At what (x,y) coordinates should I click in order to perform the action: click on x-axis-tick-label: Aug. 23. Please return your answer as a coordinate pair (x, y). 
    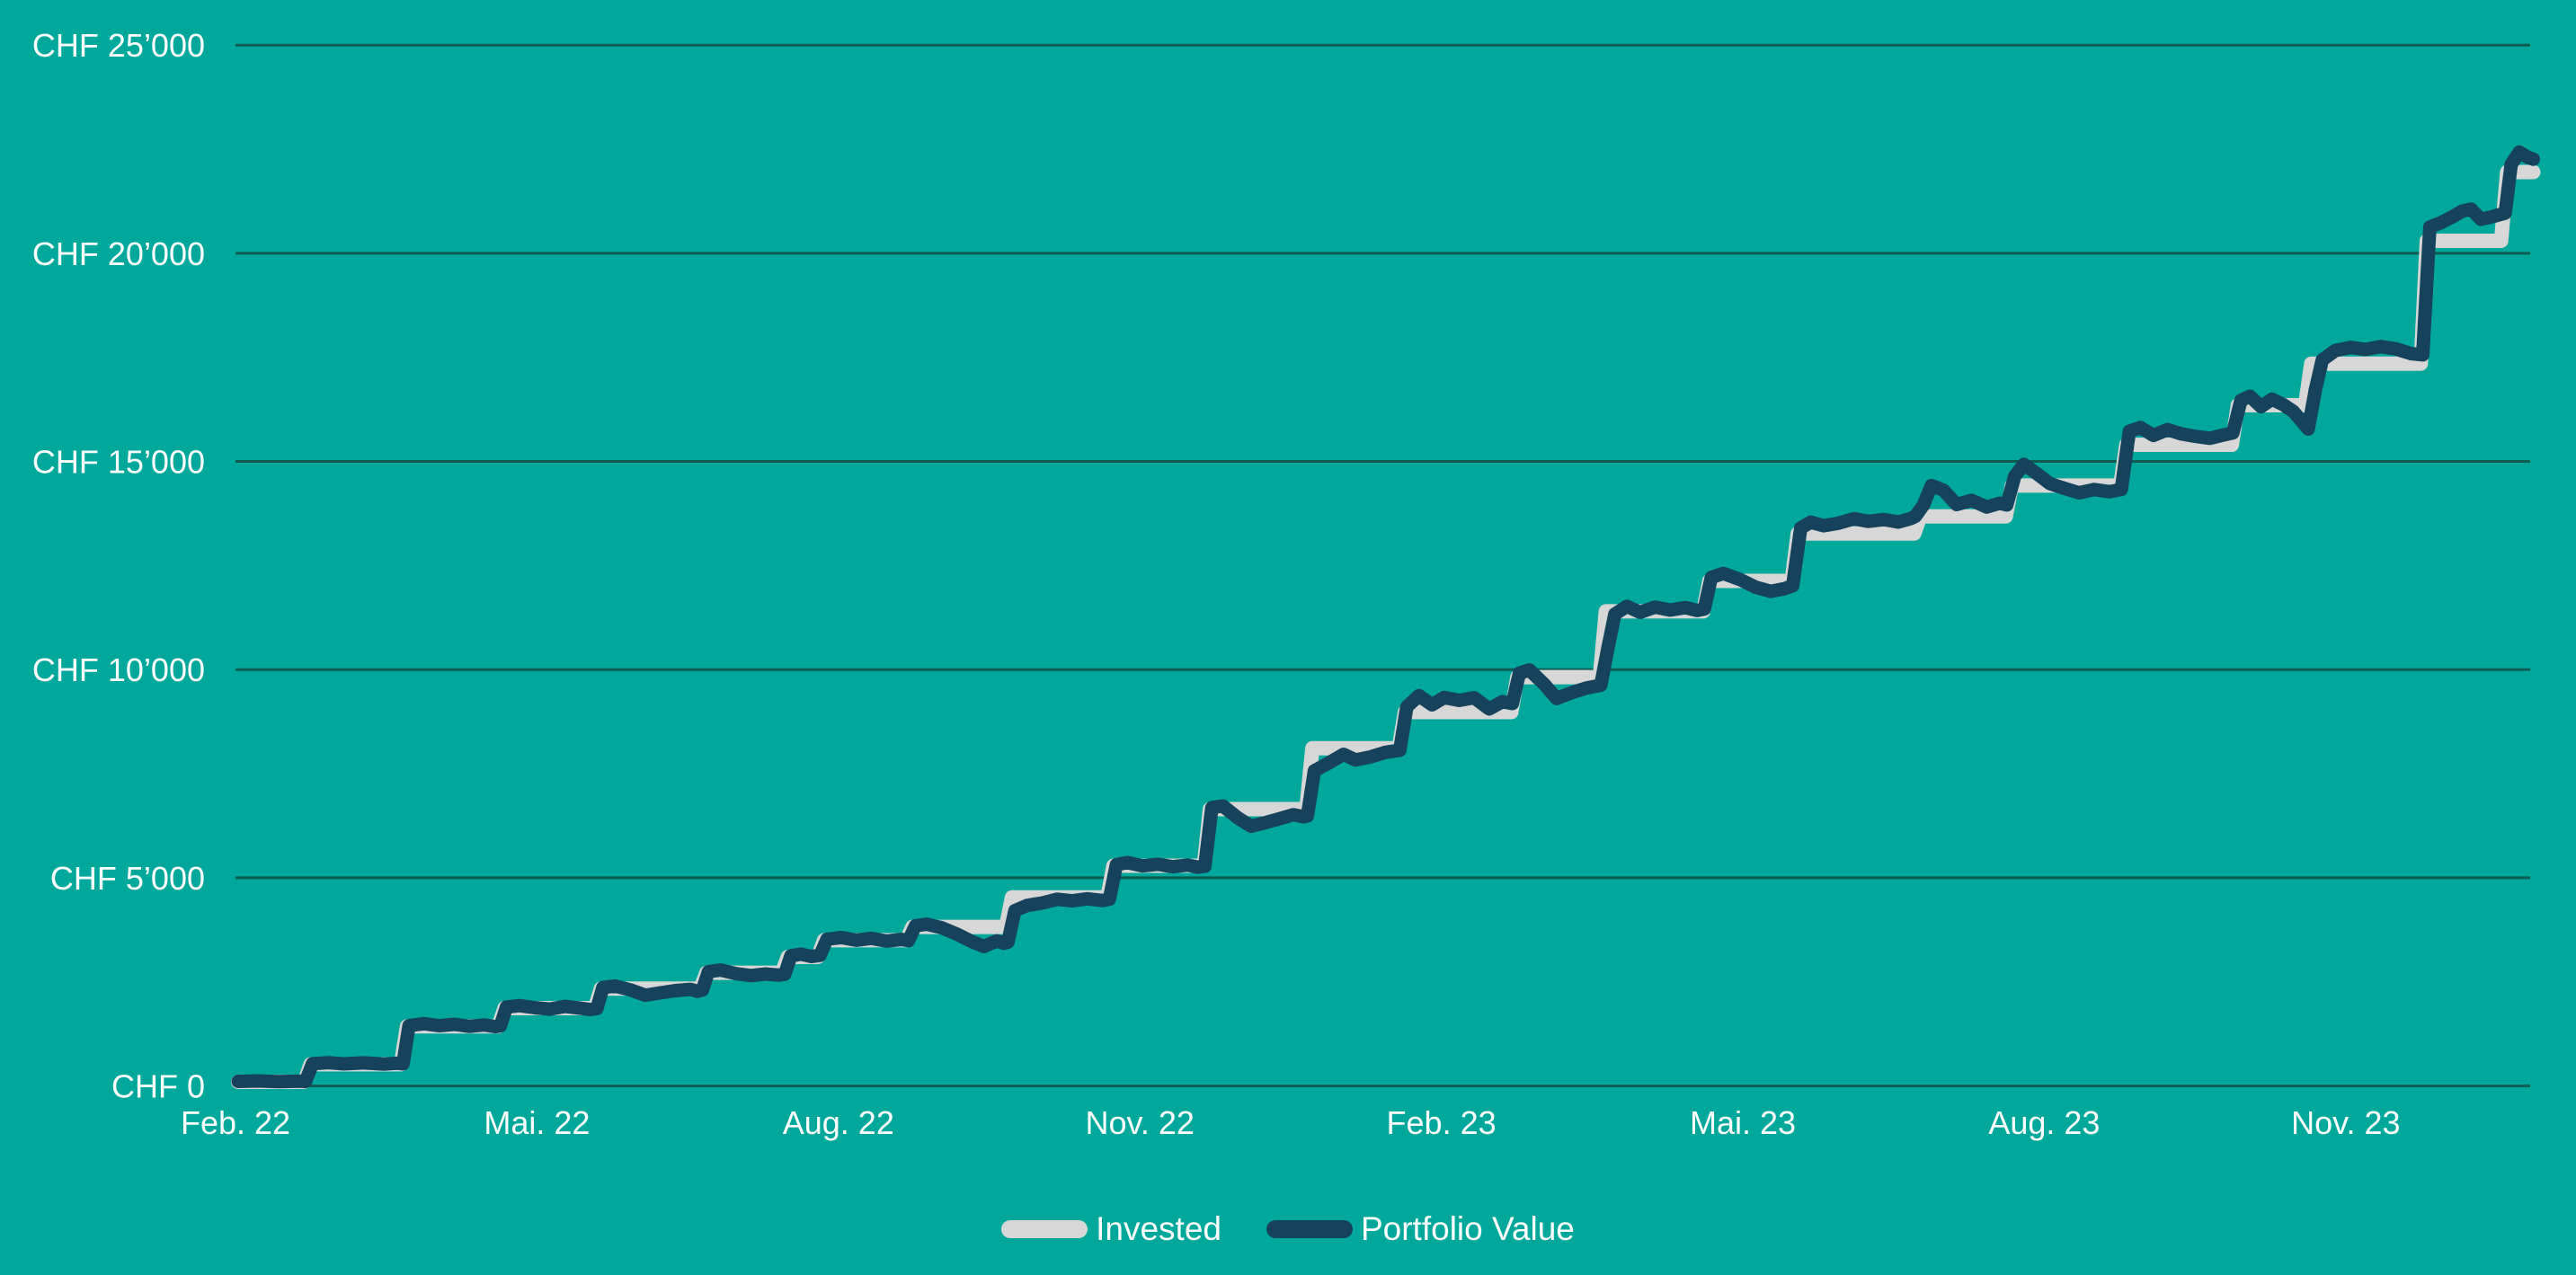
    Looking at the image, I should click on (2044, 1123).